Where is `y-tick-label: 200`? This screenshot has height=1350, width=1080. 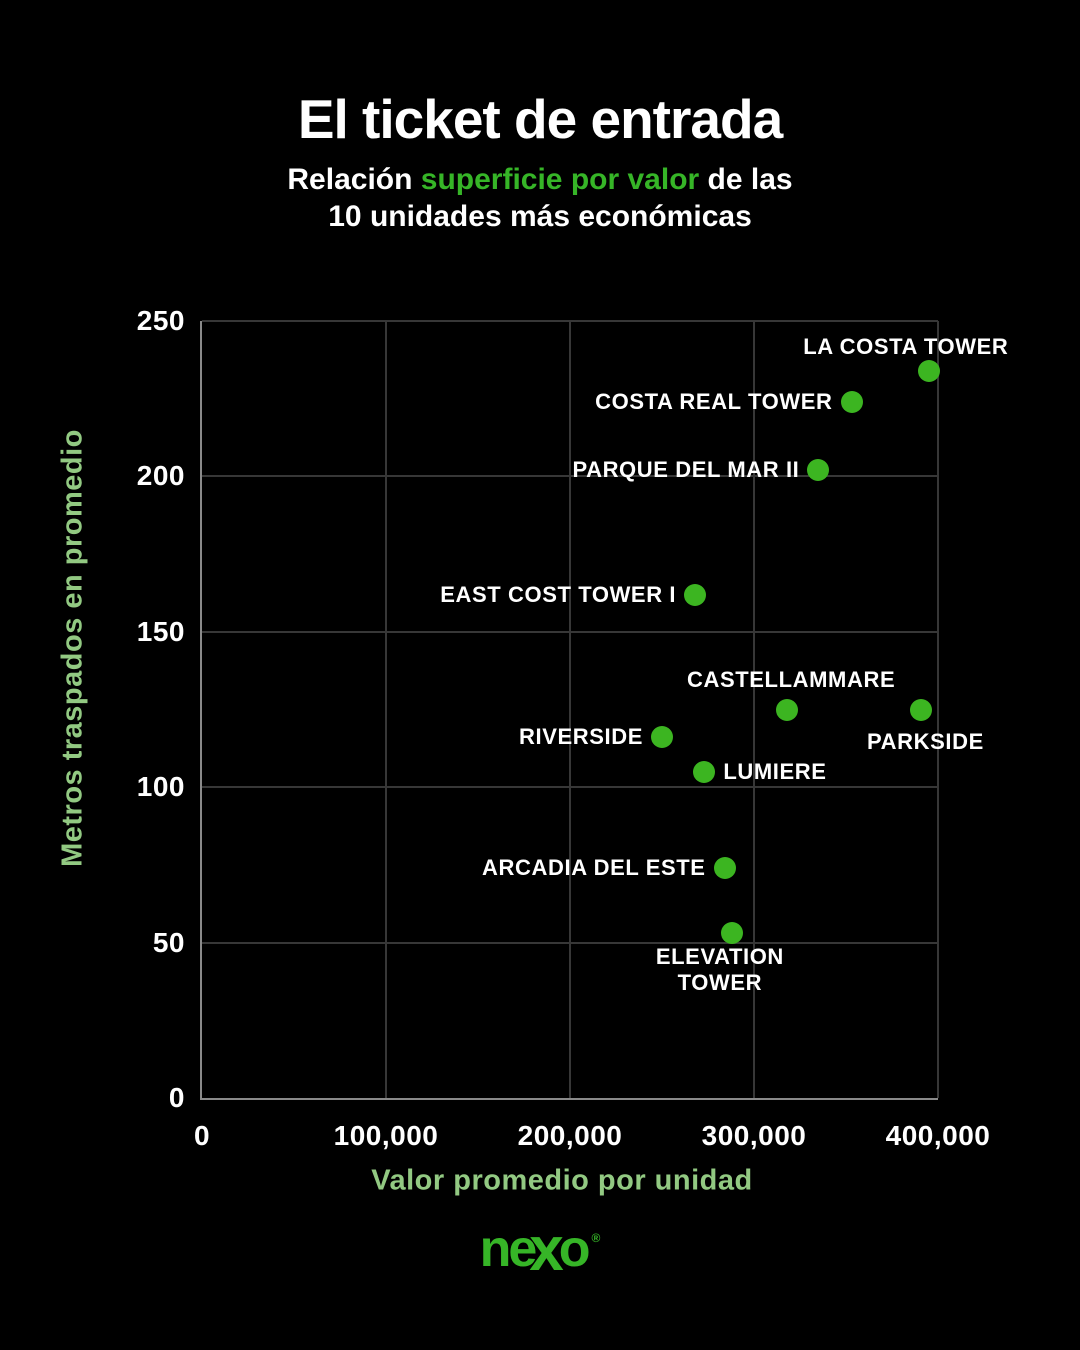
y-tick-label: 200 is located at coordinates (160, 476).